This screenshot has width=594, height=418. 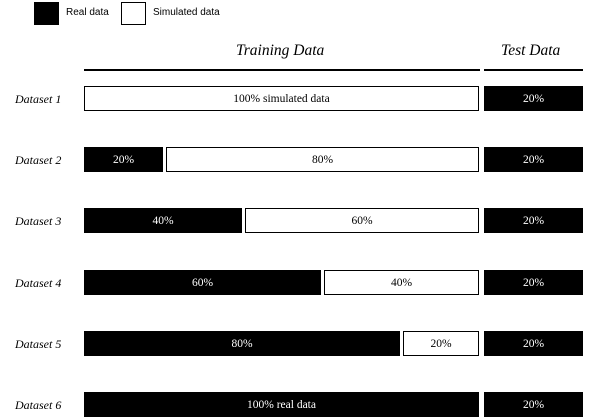 What do you see at coordinates (242, 343) in the screenshot?
I see `real-data-segment: 80%` at bounding box center [242, 343].